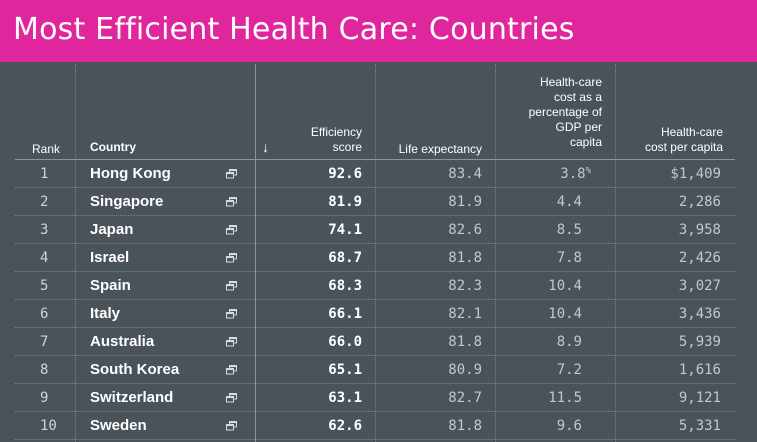 This screenshot has height=442, width=757. I want to click on table-row: 6 Italy 66.1 82.1 10.4 3,436, so click(378, 314).